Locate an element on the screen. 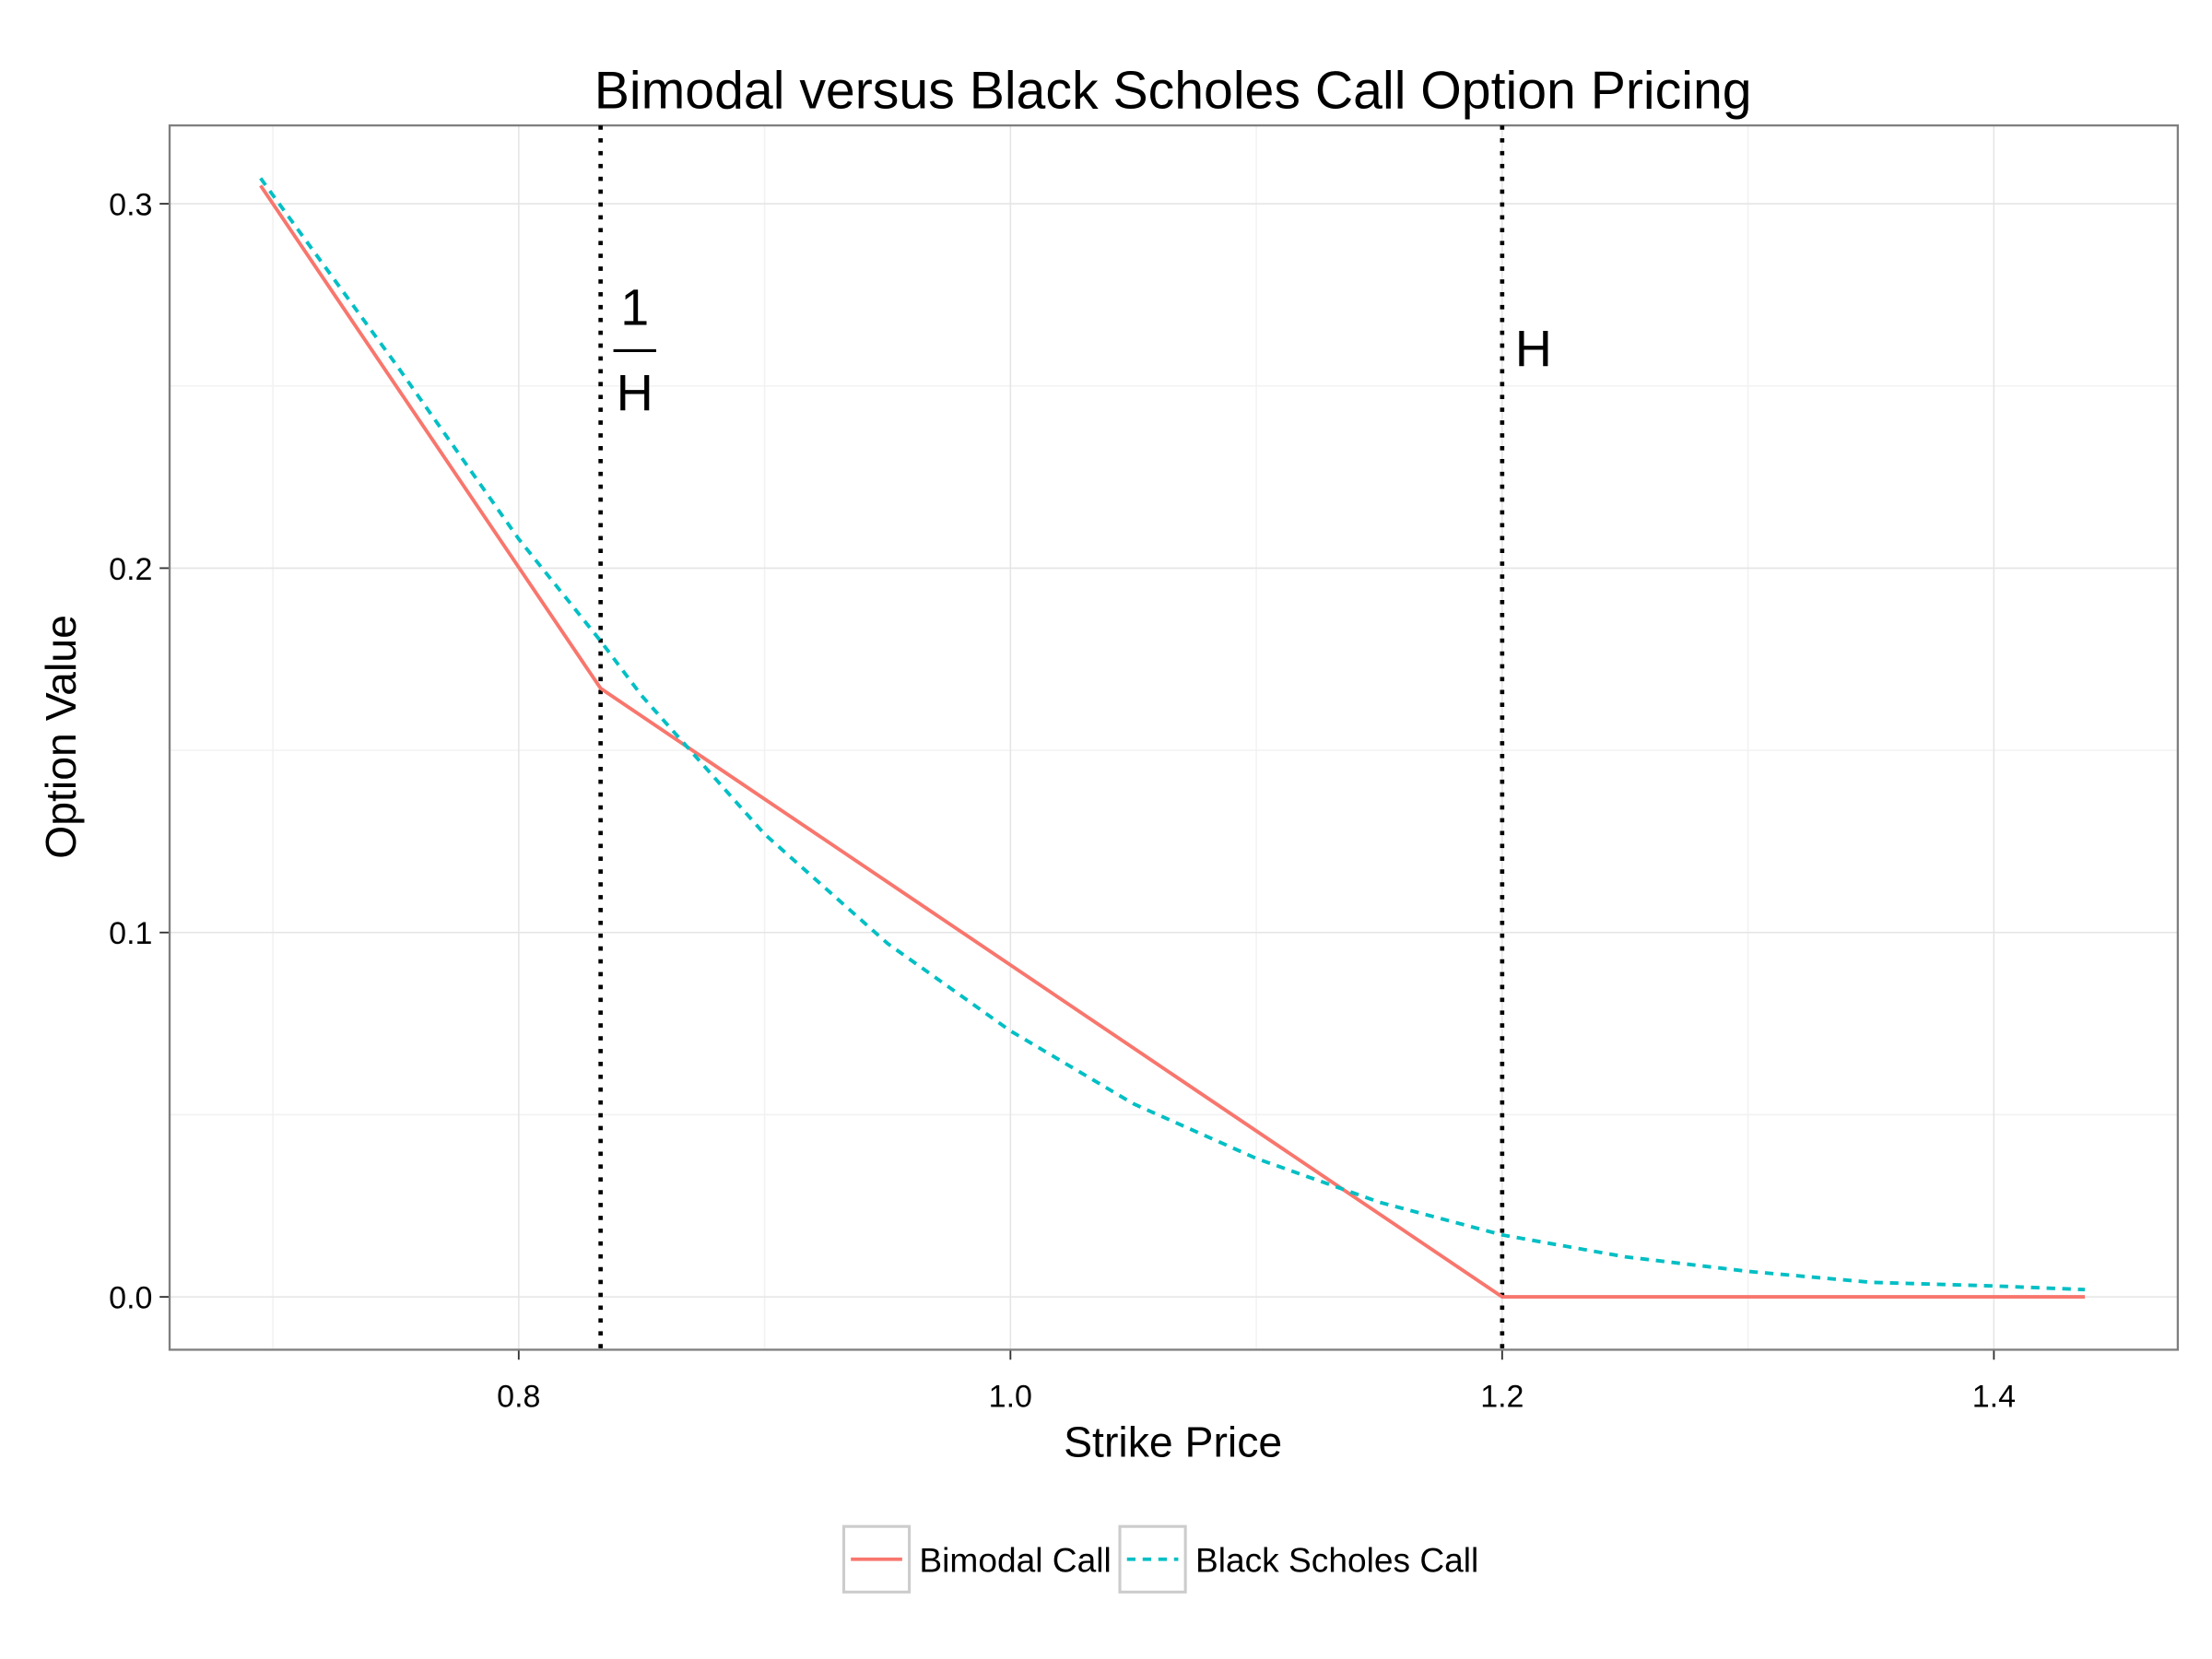  y-tick-label: 0.3 is located at coordinates (130, 204).